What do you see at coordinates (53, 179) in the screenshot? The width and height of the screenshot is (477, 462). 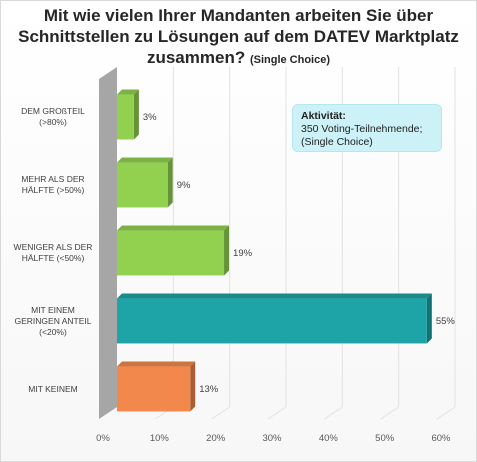 I see `y-category-label-line: MEHR ALS DER` at bounding box center [53, 179].